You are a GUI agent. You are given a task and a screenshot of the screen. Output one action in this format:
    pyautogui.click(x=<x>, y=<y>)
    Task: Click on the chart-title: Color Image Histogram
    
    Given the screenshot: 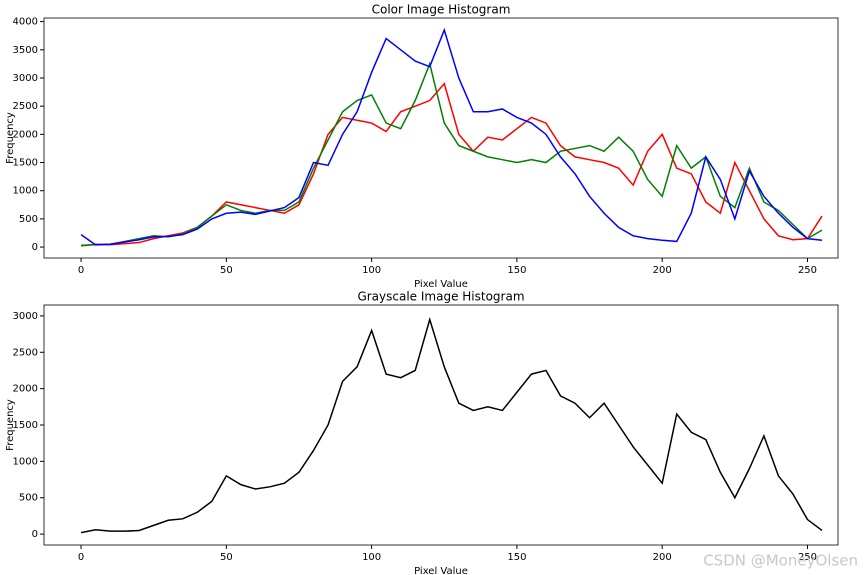 What is the action you would take?
    pyautogui.click(x=441, y=10)
    